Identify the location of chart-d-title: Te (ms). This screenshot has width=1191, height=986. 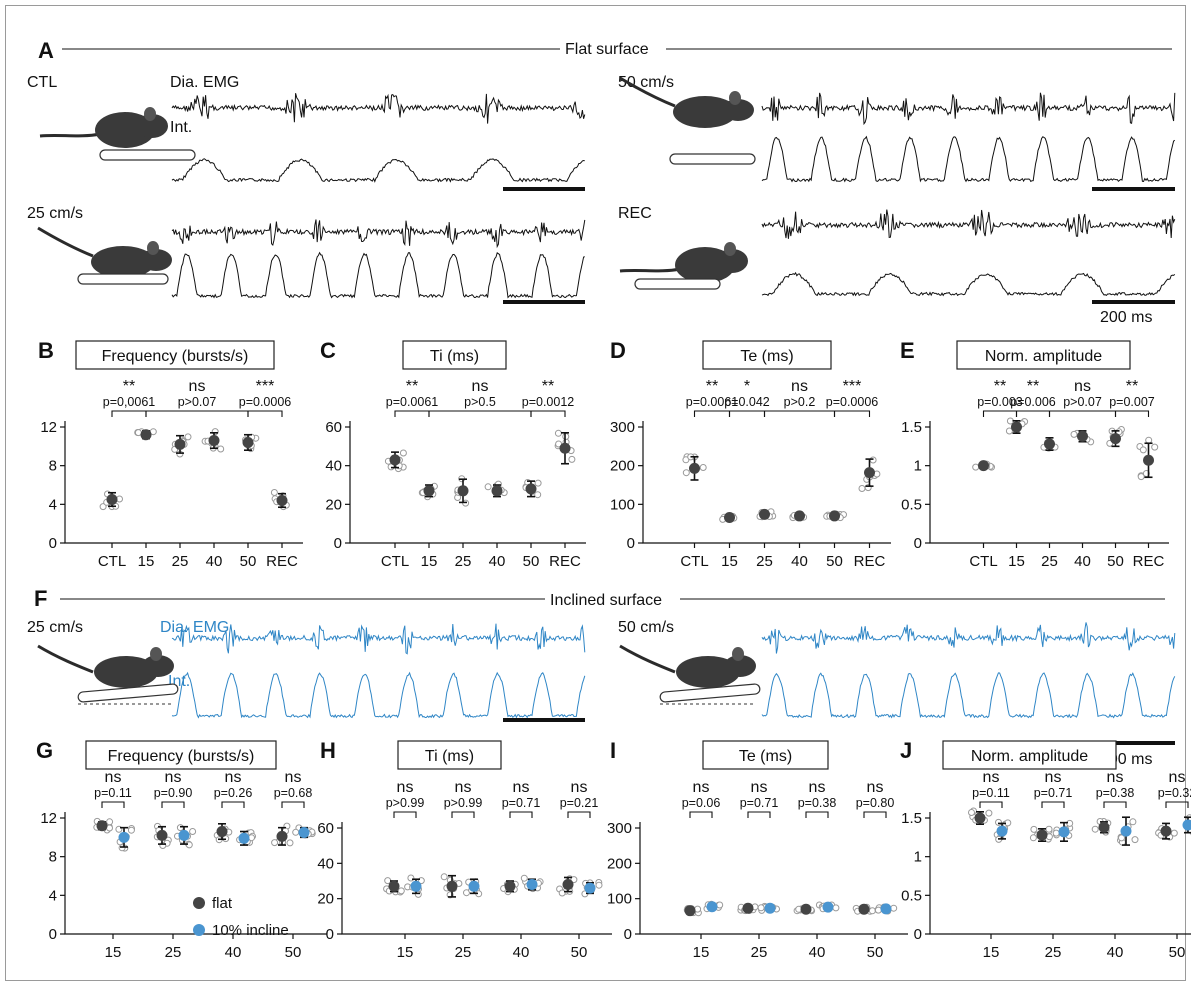
(766, 356).